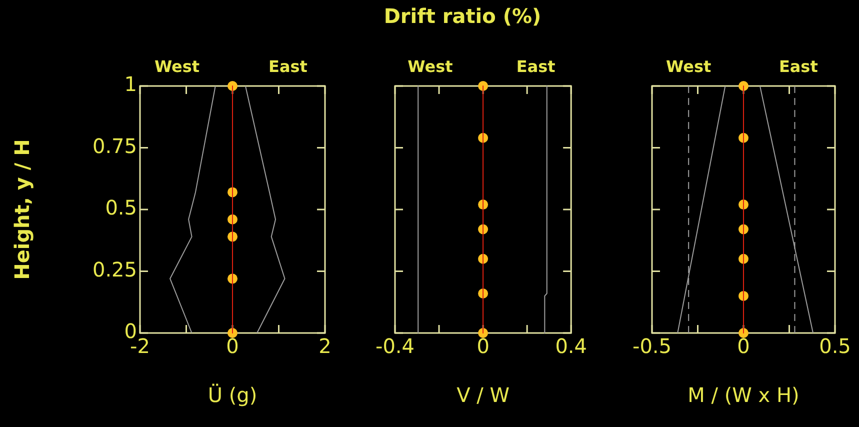 The image size is (859, 427). What do you see at coordinates (22, 209) in the screenshot?
I see `y-axis-title: Height, y / H` at bounding box center [22, 209].